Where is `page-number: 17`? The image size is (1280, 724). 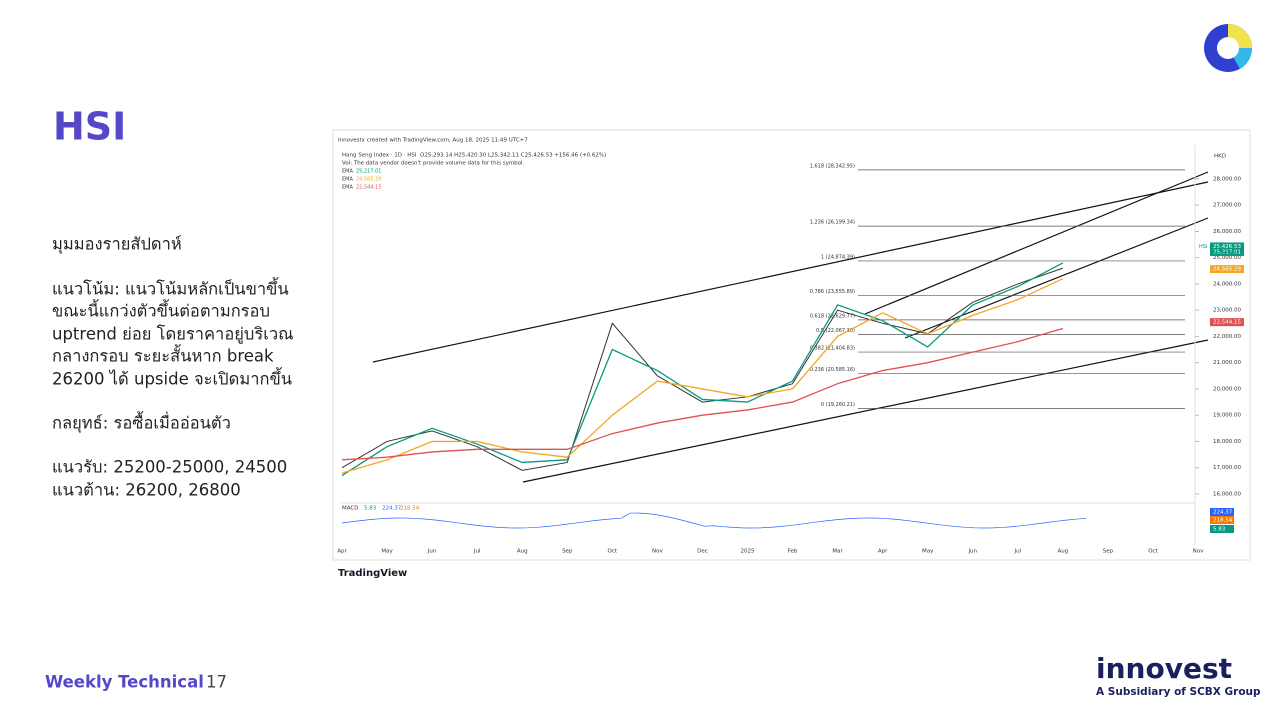 page-number: 17 is located at coordinates (216, 682).